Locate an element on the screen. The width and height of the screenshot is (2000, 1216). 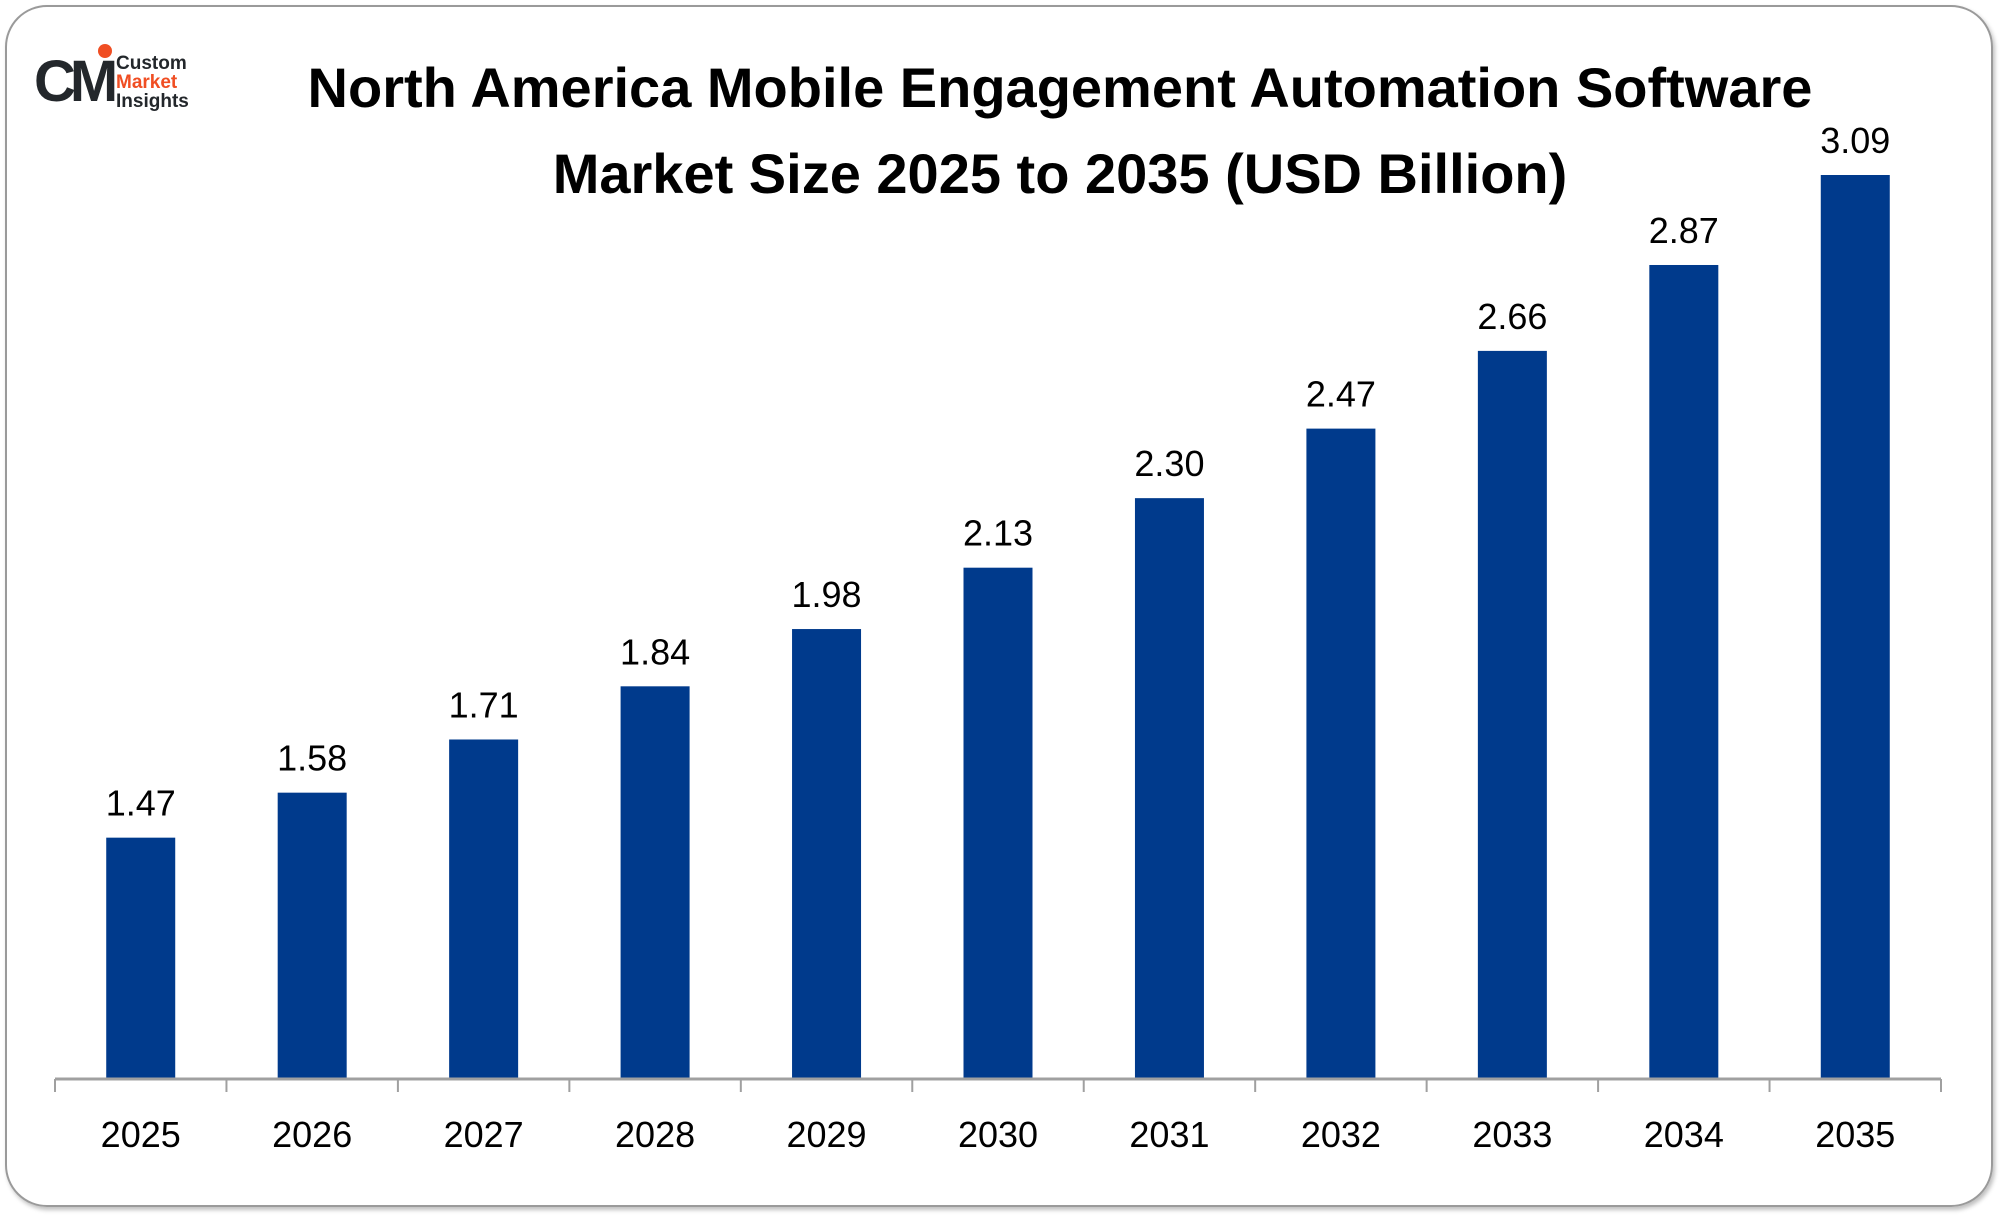
logo-text: Custom Market Insights is located at coordinates (152, 82).